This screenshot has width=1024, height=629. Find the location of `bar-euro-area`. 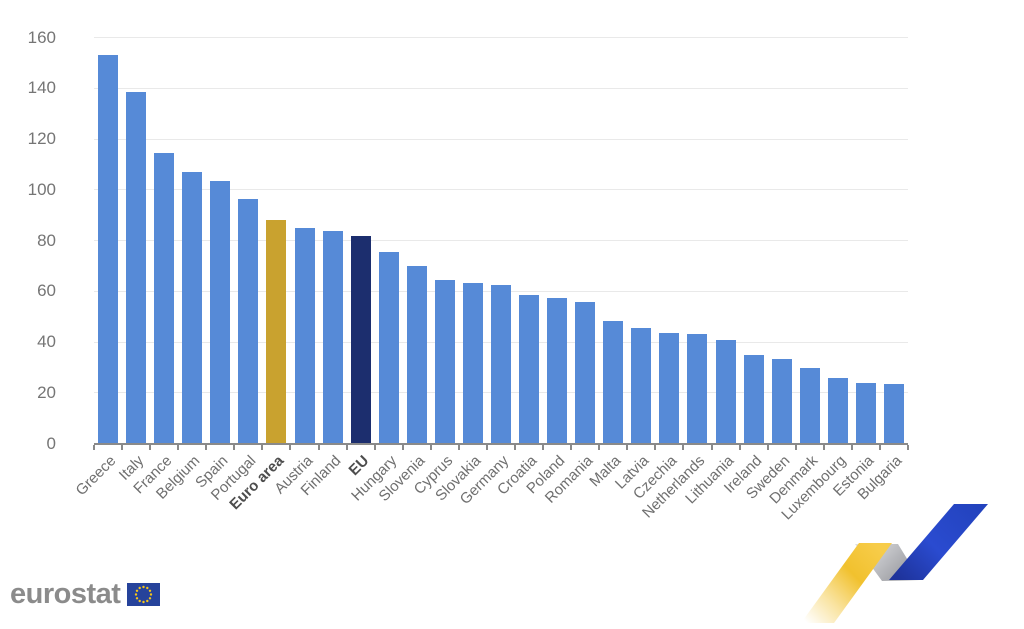

bar-euro-area is located at coordinates (276, 332).